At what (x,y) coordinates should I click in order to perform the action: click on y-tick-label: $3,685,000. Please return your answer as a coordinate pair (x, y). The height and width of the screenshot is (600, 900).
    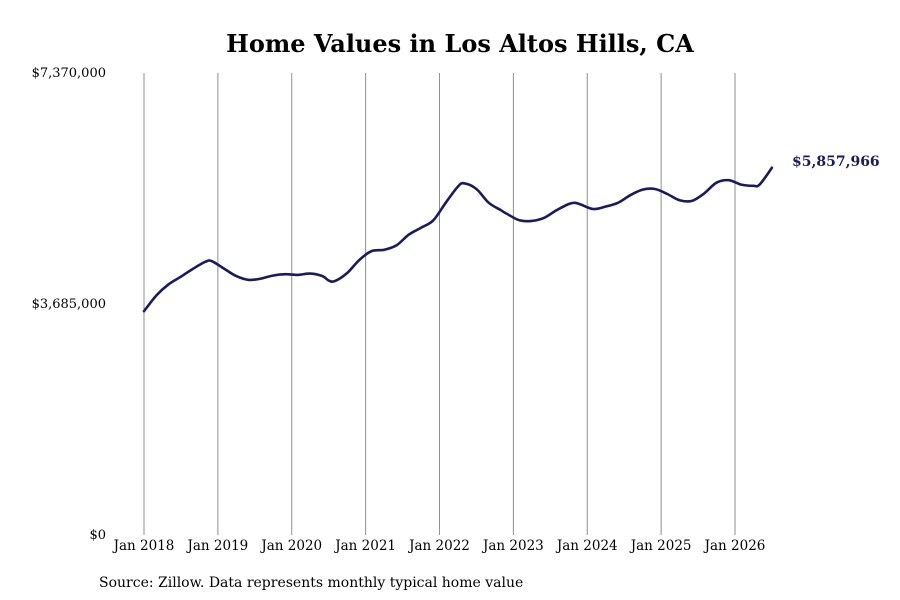
    Looking at the image, I should click on (69, 304).